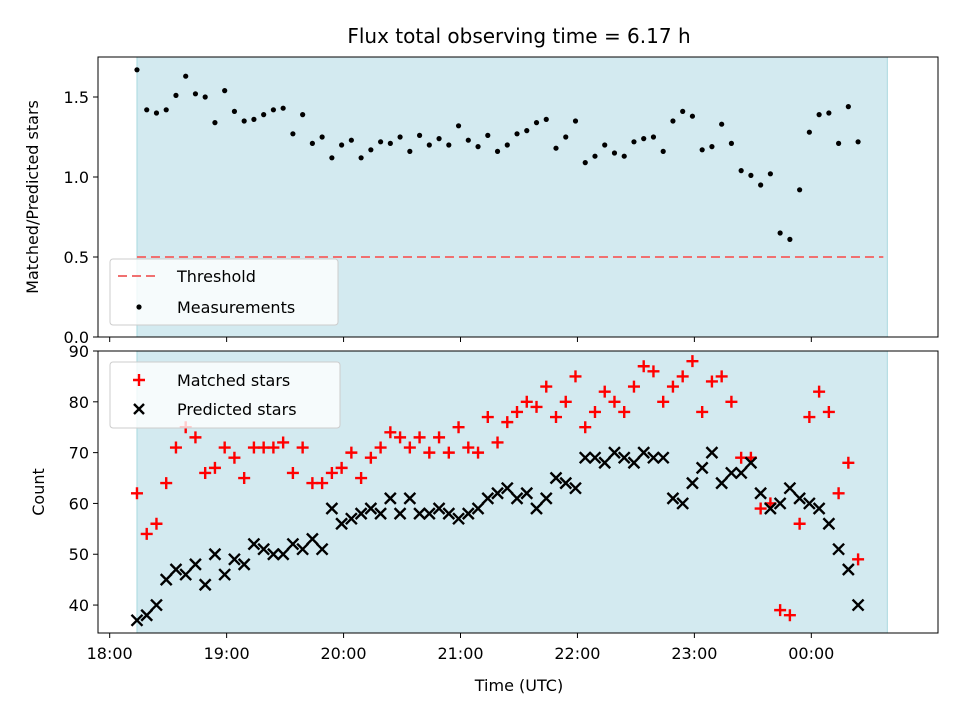  I want to click on top-y-tick-label: 0.0, so click(76, 337).